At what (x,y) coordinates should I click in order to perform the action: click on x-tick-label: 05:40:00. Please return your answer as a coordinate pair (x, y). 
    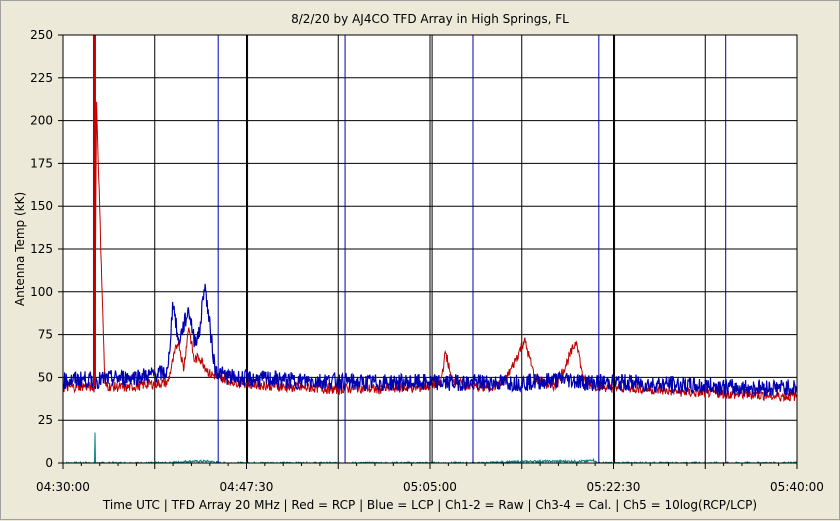
    Looking at the image, I should click on (797, 487).